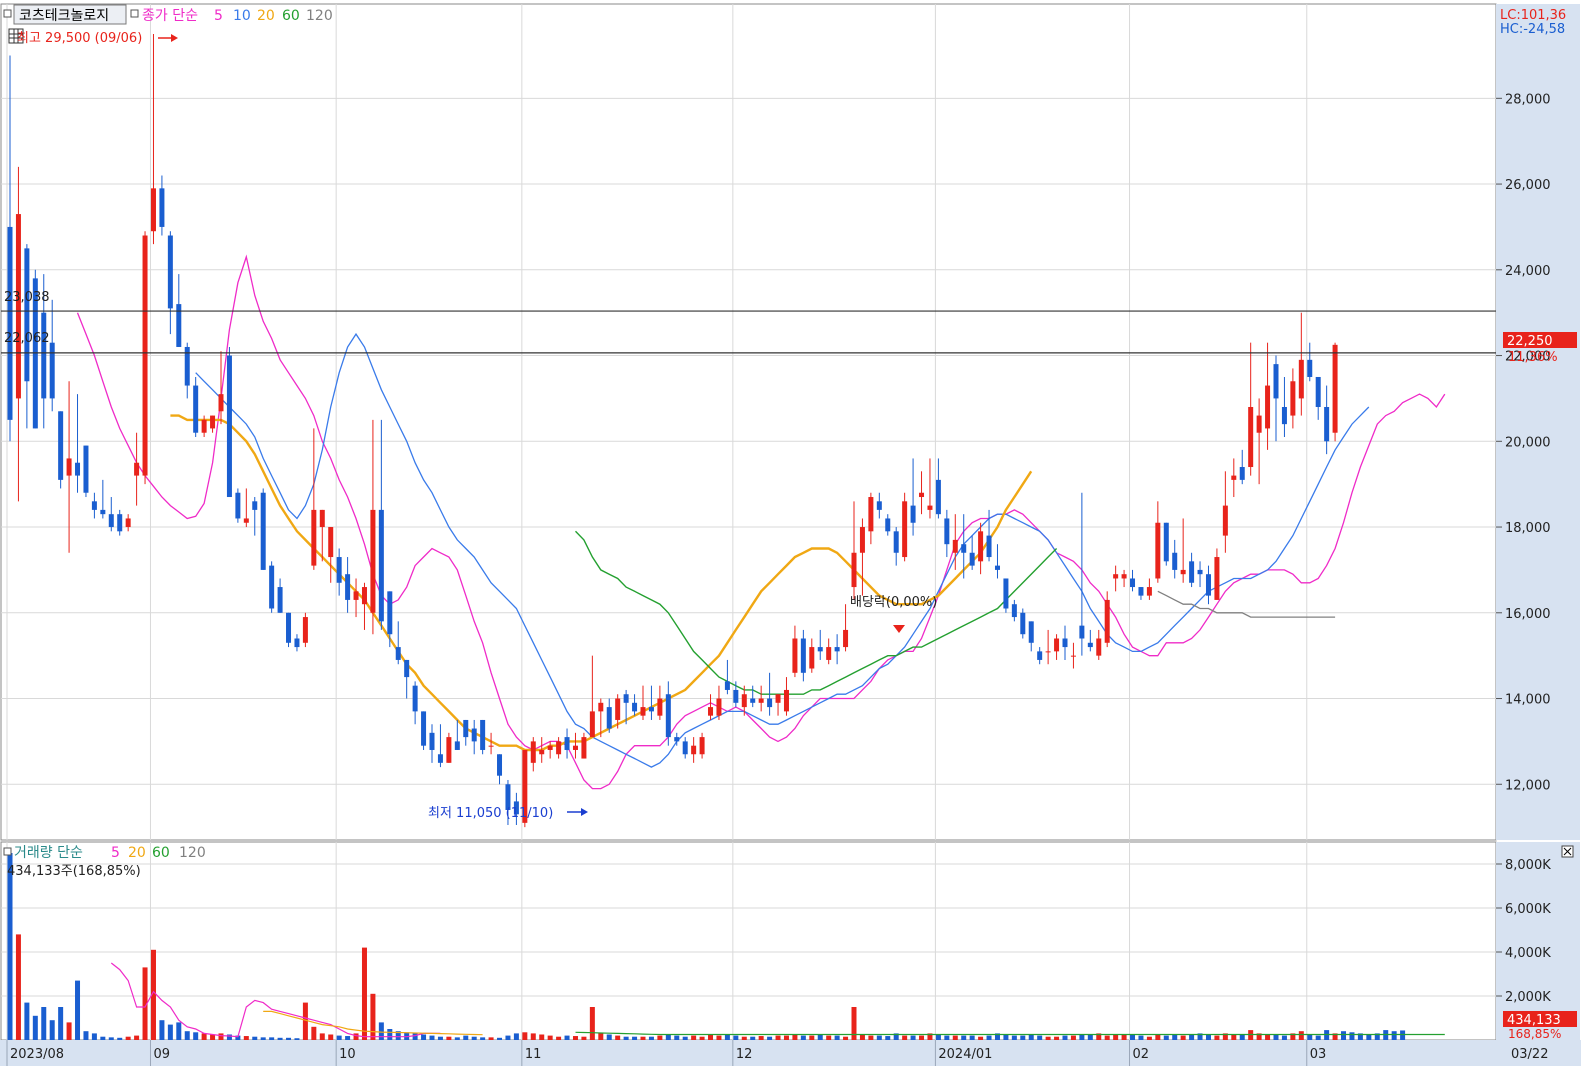  What do you see at coordinates (192, 853) in the screenshot?
I see `vol-legend-ma120: 120` at bounding box center [192, 853].